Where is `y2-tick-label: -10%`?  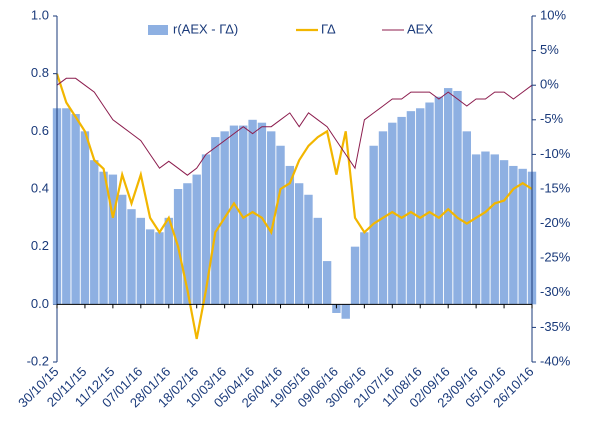
y2-tick-label: -10% is located at coordinates (555, 153).